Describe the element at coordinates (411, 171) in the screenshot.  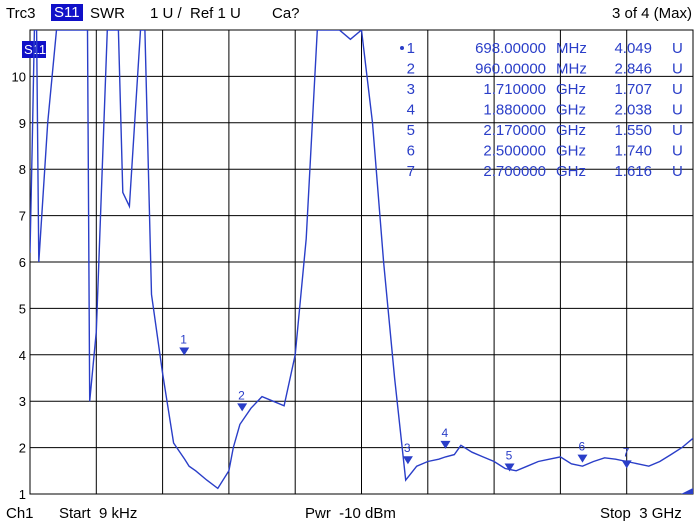
I see `marker-table-id: 7` at that location.